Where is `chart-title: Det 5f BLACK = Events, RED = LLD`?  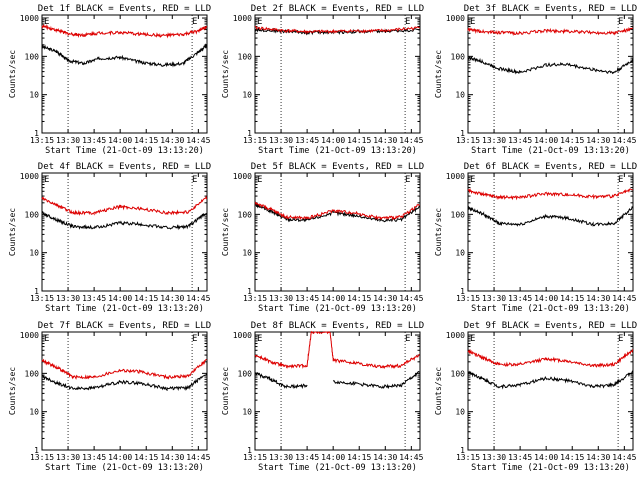
chart-title: Det 5f BLACK = Events, RED = LLD is located at coordinates (337, 167).